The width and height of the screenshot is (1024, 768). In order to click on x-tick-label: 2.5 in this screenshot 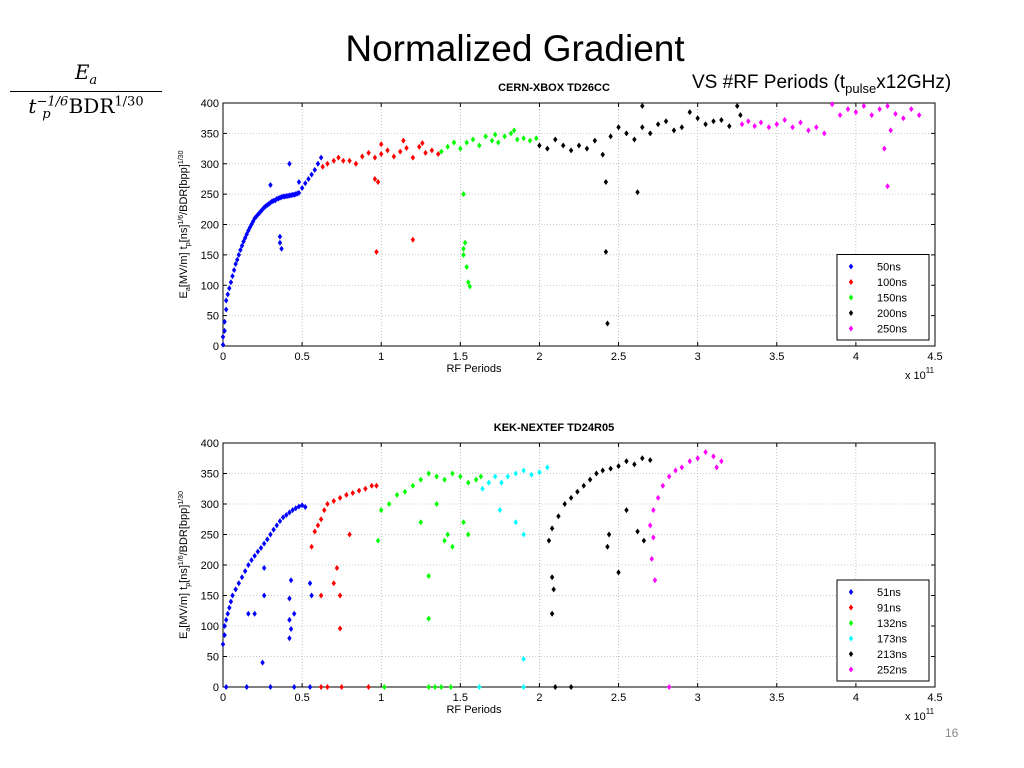, I will do `click(618, 698)`.